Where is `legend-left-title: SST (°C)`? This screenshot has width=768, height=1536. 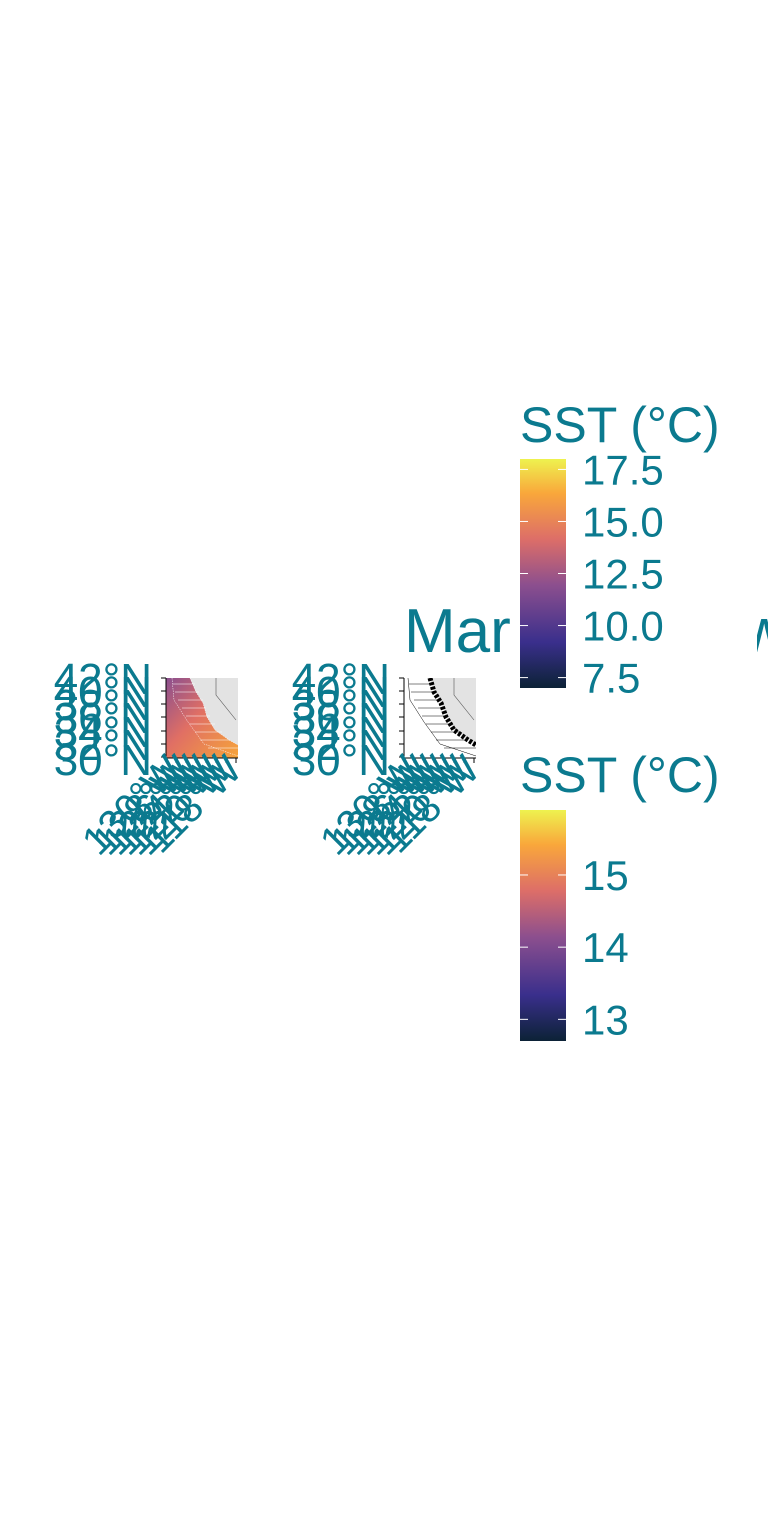
legend-left-title: SST (°C) is located at coordinates (620, 425).